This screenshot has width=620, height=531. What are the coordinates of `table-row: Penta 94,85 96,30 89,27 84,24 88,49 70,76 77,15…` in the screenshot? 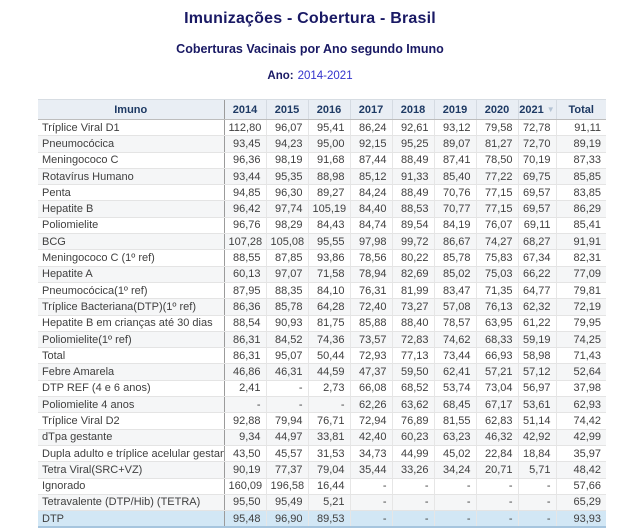 It's located at (322, 193).